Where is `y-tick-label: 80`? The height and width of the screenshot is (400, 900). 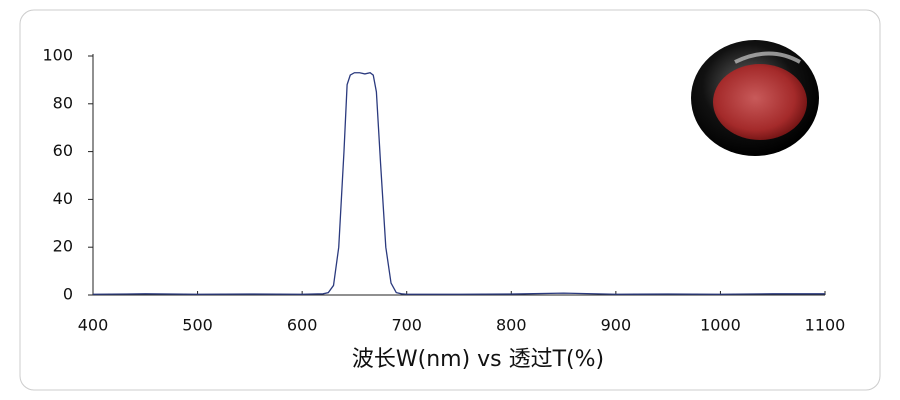 y-tick-label: 80 is located at coordinates (63, 102).